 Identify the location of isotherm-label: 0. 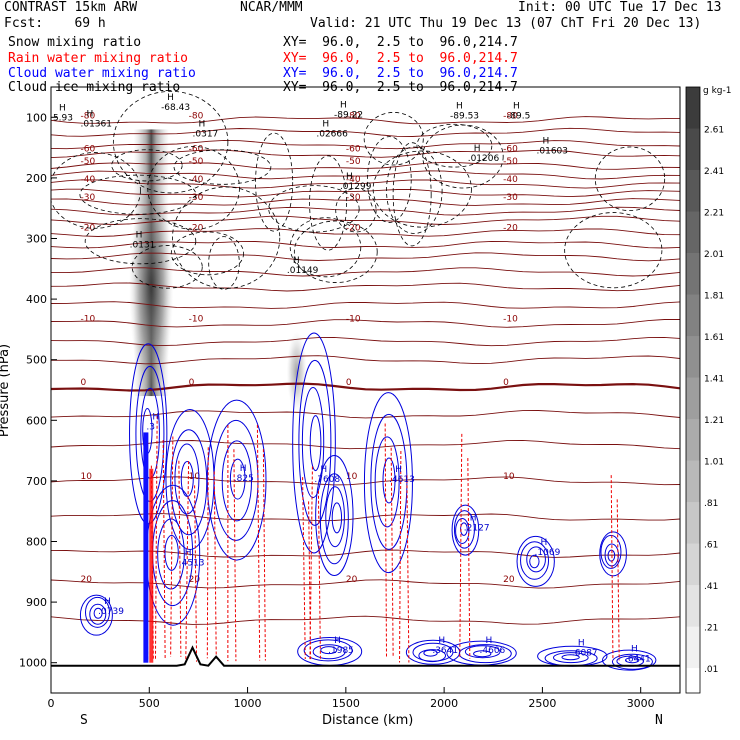
(192, 383).